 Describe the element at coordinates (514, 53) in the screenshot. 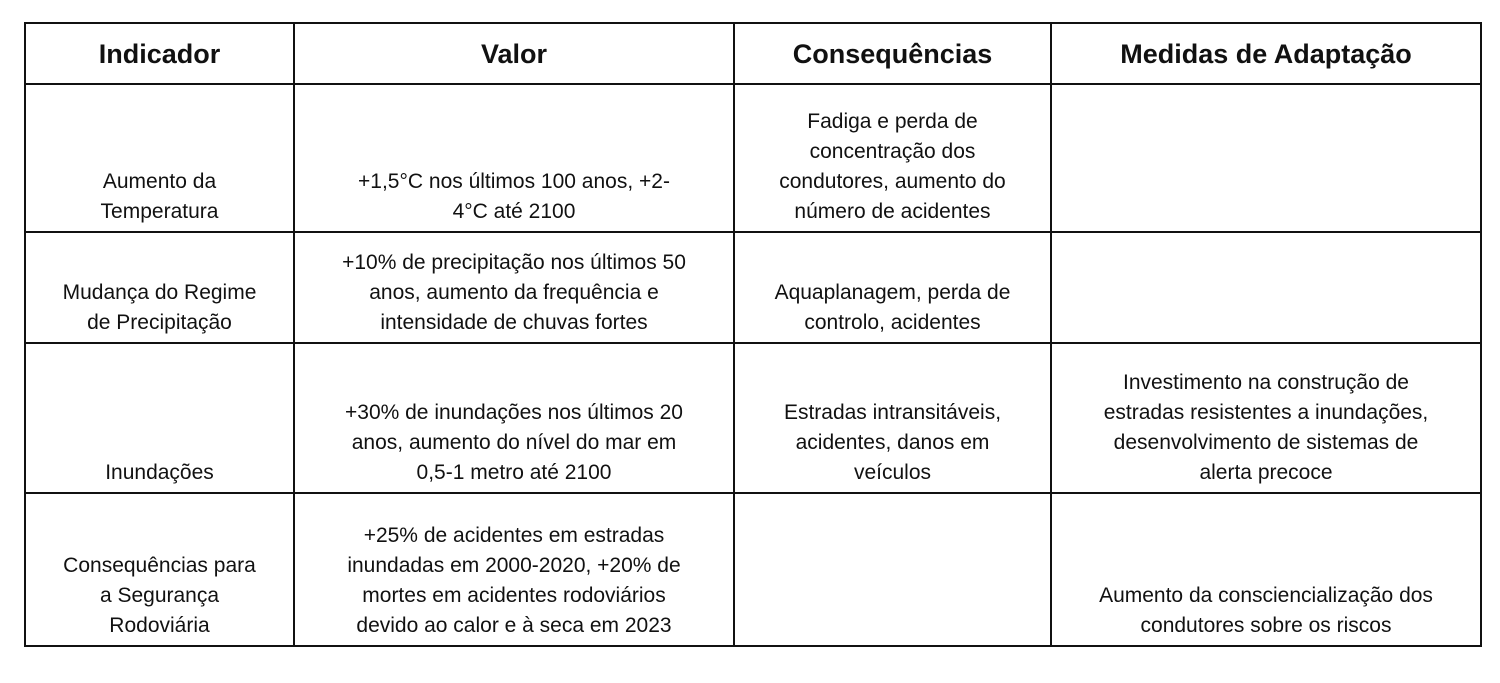

I see `header-valor: Valor` at that location.